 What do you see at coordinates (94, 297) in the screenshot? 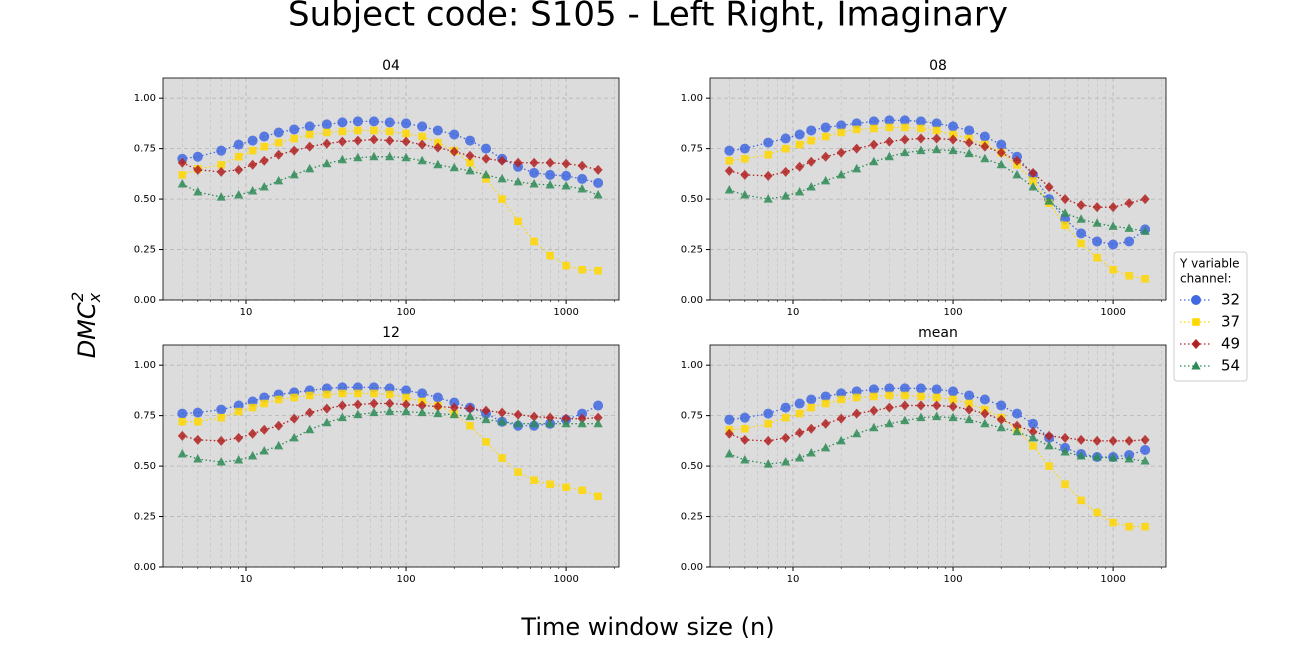
I see `y-label-sub: x` at bounding box center [94, 297].